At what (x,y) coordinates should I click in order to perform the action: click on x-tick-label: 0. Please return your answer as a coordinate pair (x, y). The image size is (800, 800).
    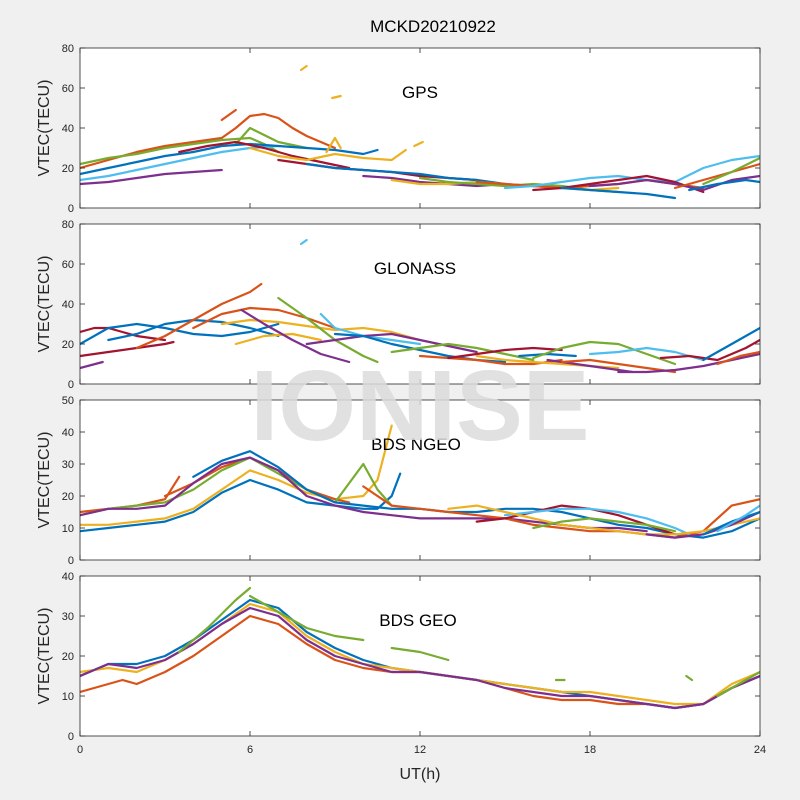
    Looking at the image, I should click on (80, 750).